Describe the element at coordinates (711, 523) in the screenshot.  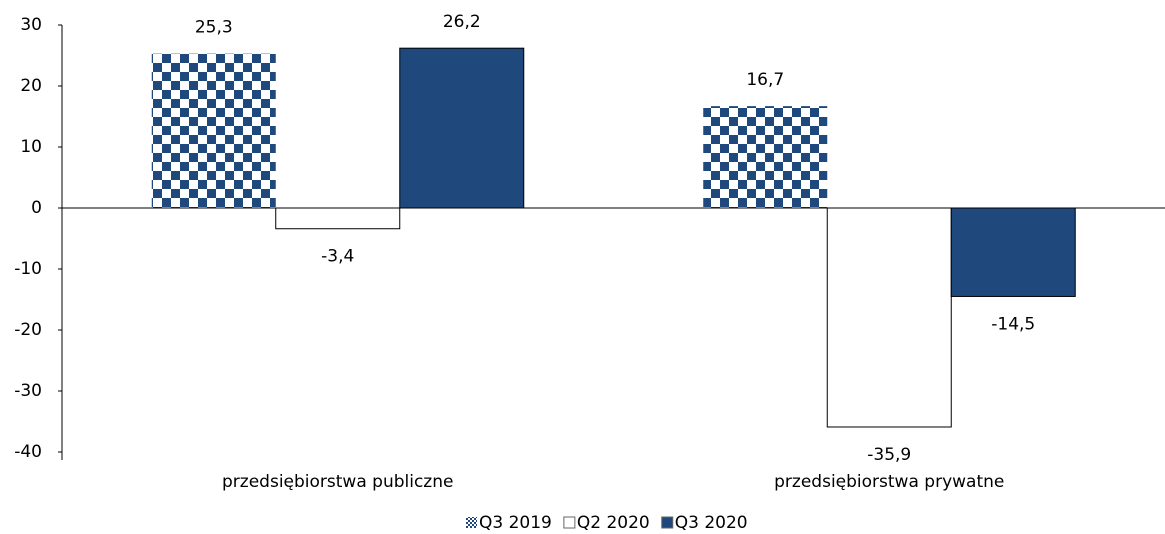
I see `legend-label: Q3 2020` at that location.